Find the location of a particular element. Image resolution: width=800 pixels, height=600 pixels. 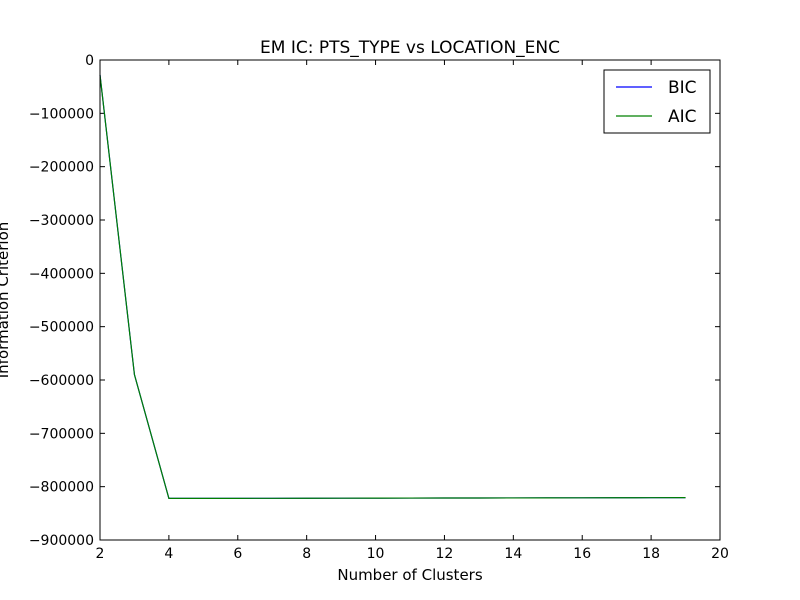

y-tick-label: −500000 is located at coordinates (61, 328).